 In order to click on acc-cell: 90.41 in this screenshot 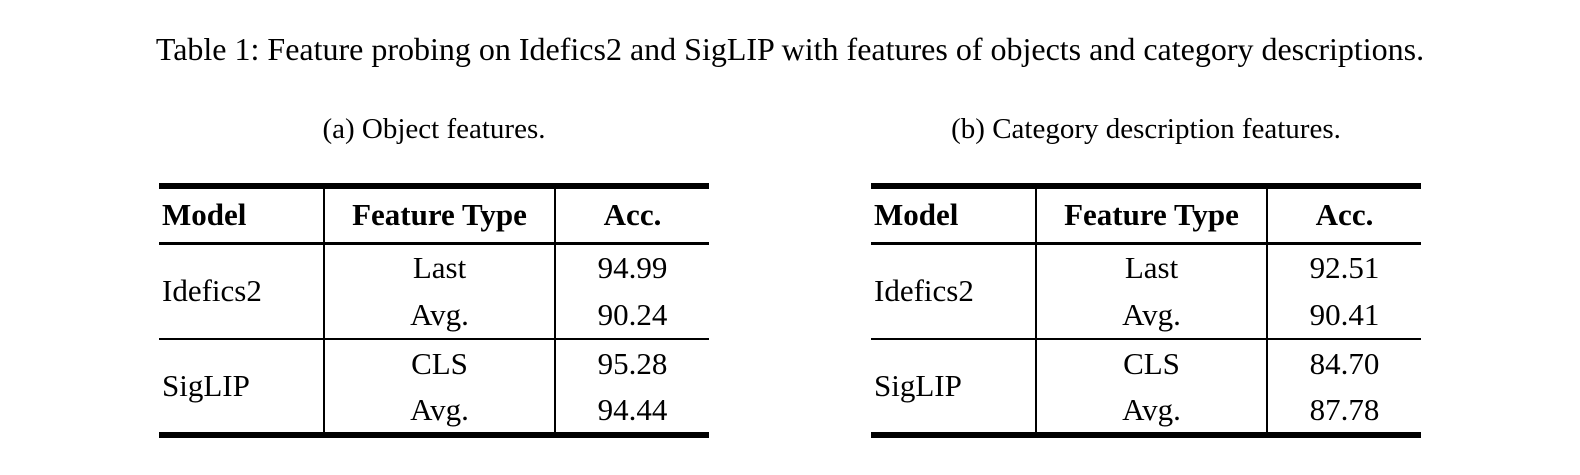, I will do `click(1343, 315)`.